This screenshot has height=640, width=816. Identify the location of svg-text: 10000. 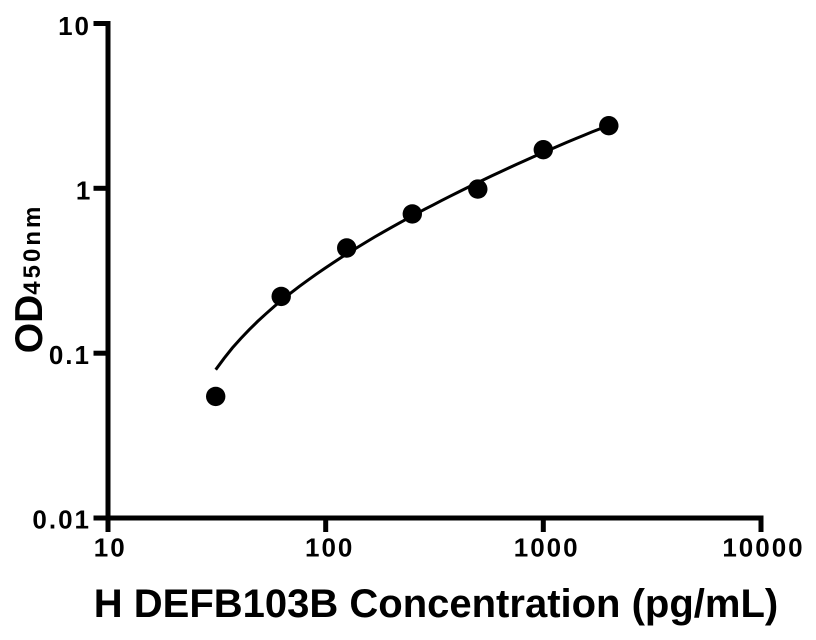
(763, 548).